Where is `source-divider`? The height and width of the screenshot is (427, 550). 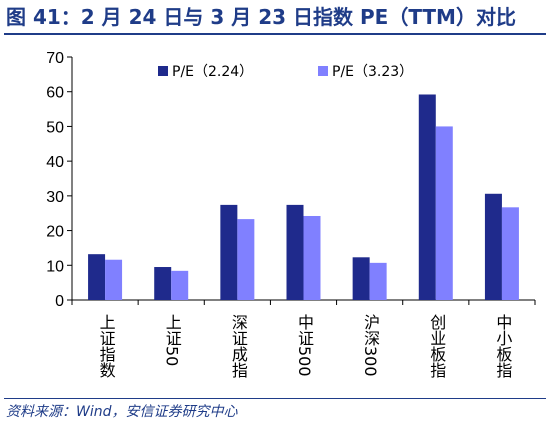 source-divider is located at coordinates (275, 398).